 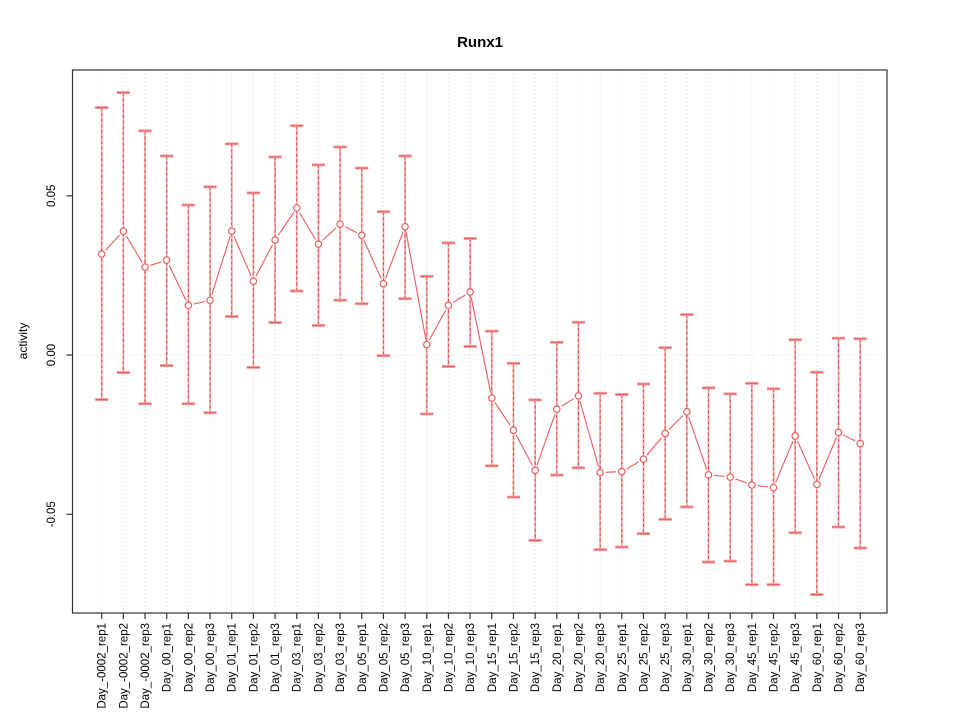 I want to click on y-axis: 0.05 0.00 -0.05, so click(x=59, y=356).